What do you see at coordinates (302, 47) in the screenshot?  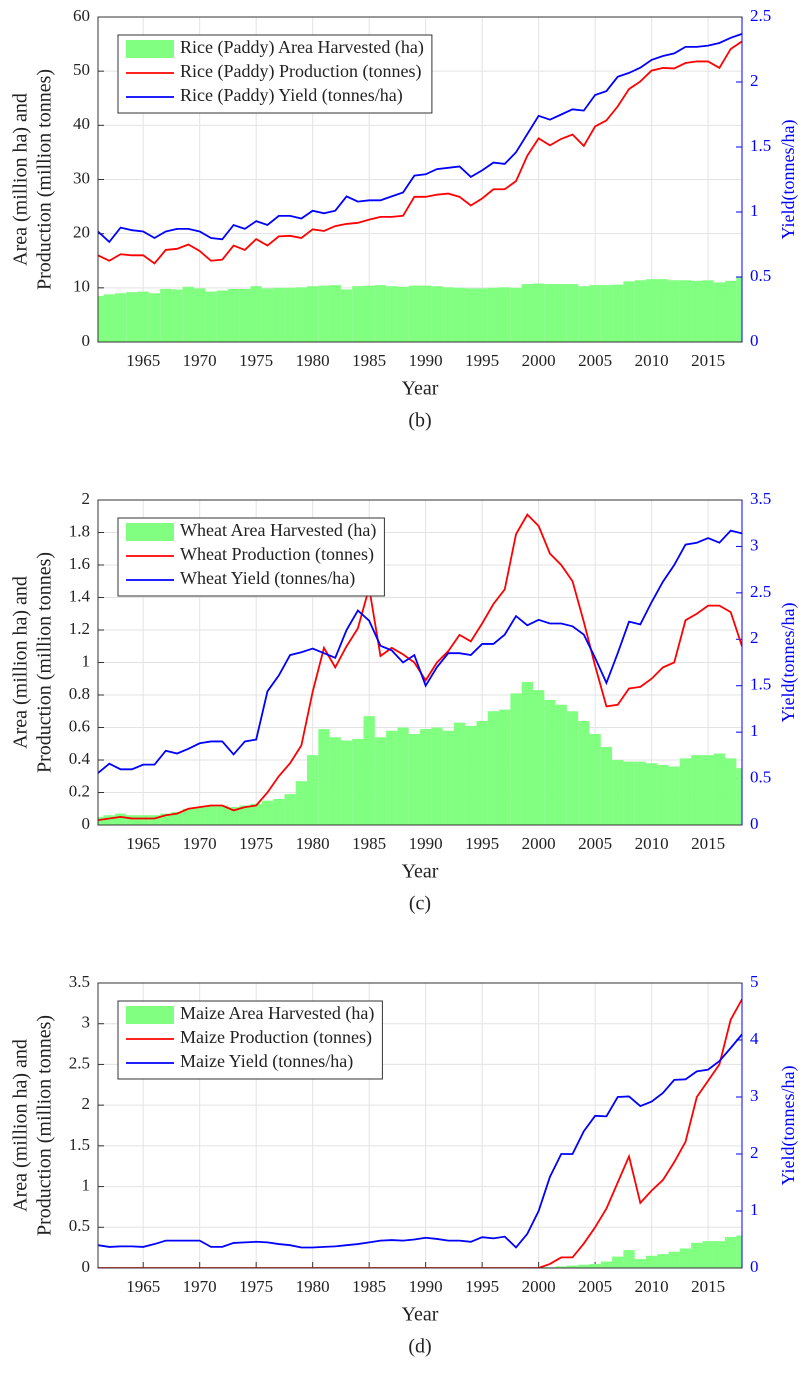 I see `legend-label: Rice (Paddy) Area Harvested (ha)` at bounding box center [302, 47].